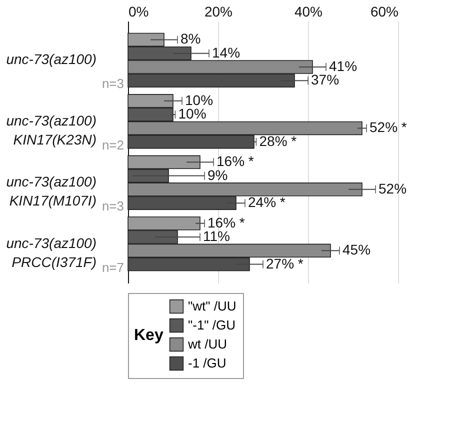  Describe the element at coordinates (212, 325) in the screenshot. I see `legend-label: "-1" /GU` at that location.